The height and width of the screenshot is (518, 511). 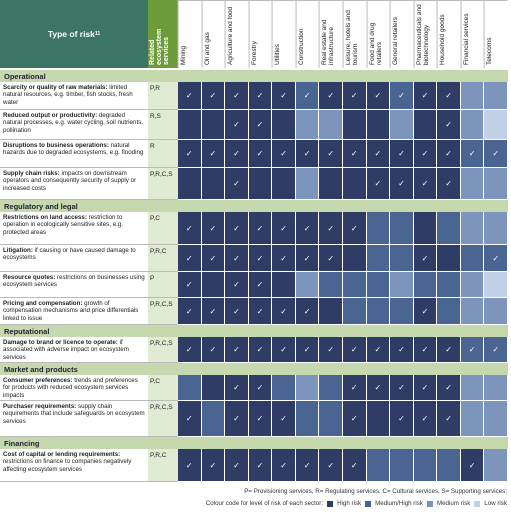 I want to click on sector-header: Mining, so click(x=190, y=34).